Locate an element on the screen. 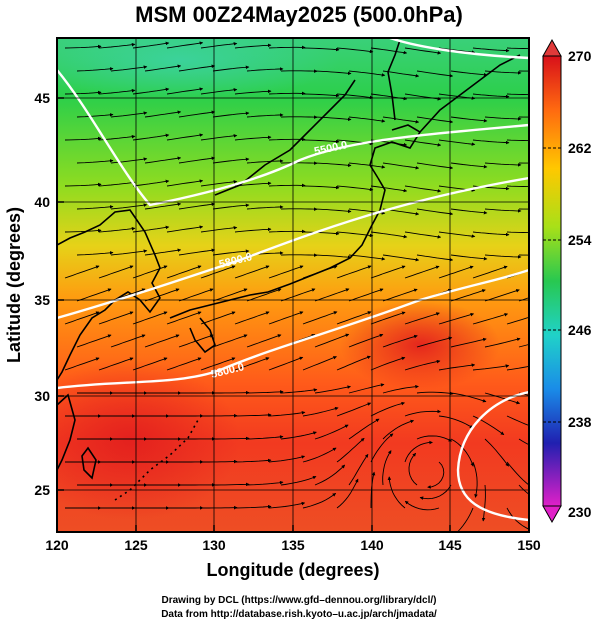  japan-honshu is located at coordinates (277, 248).